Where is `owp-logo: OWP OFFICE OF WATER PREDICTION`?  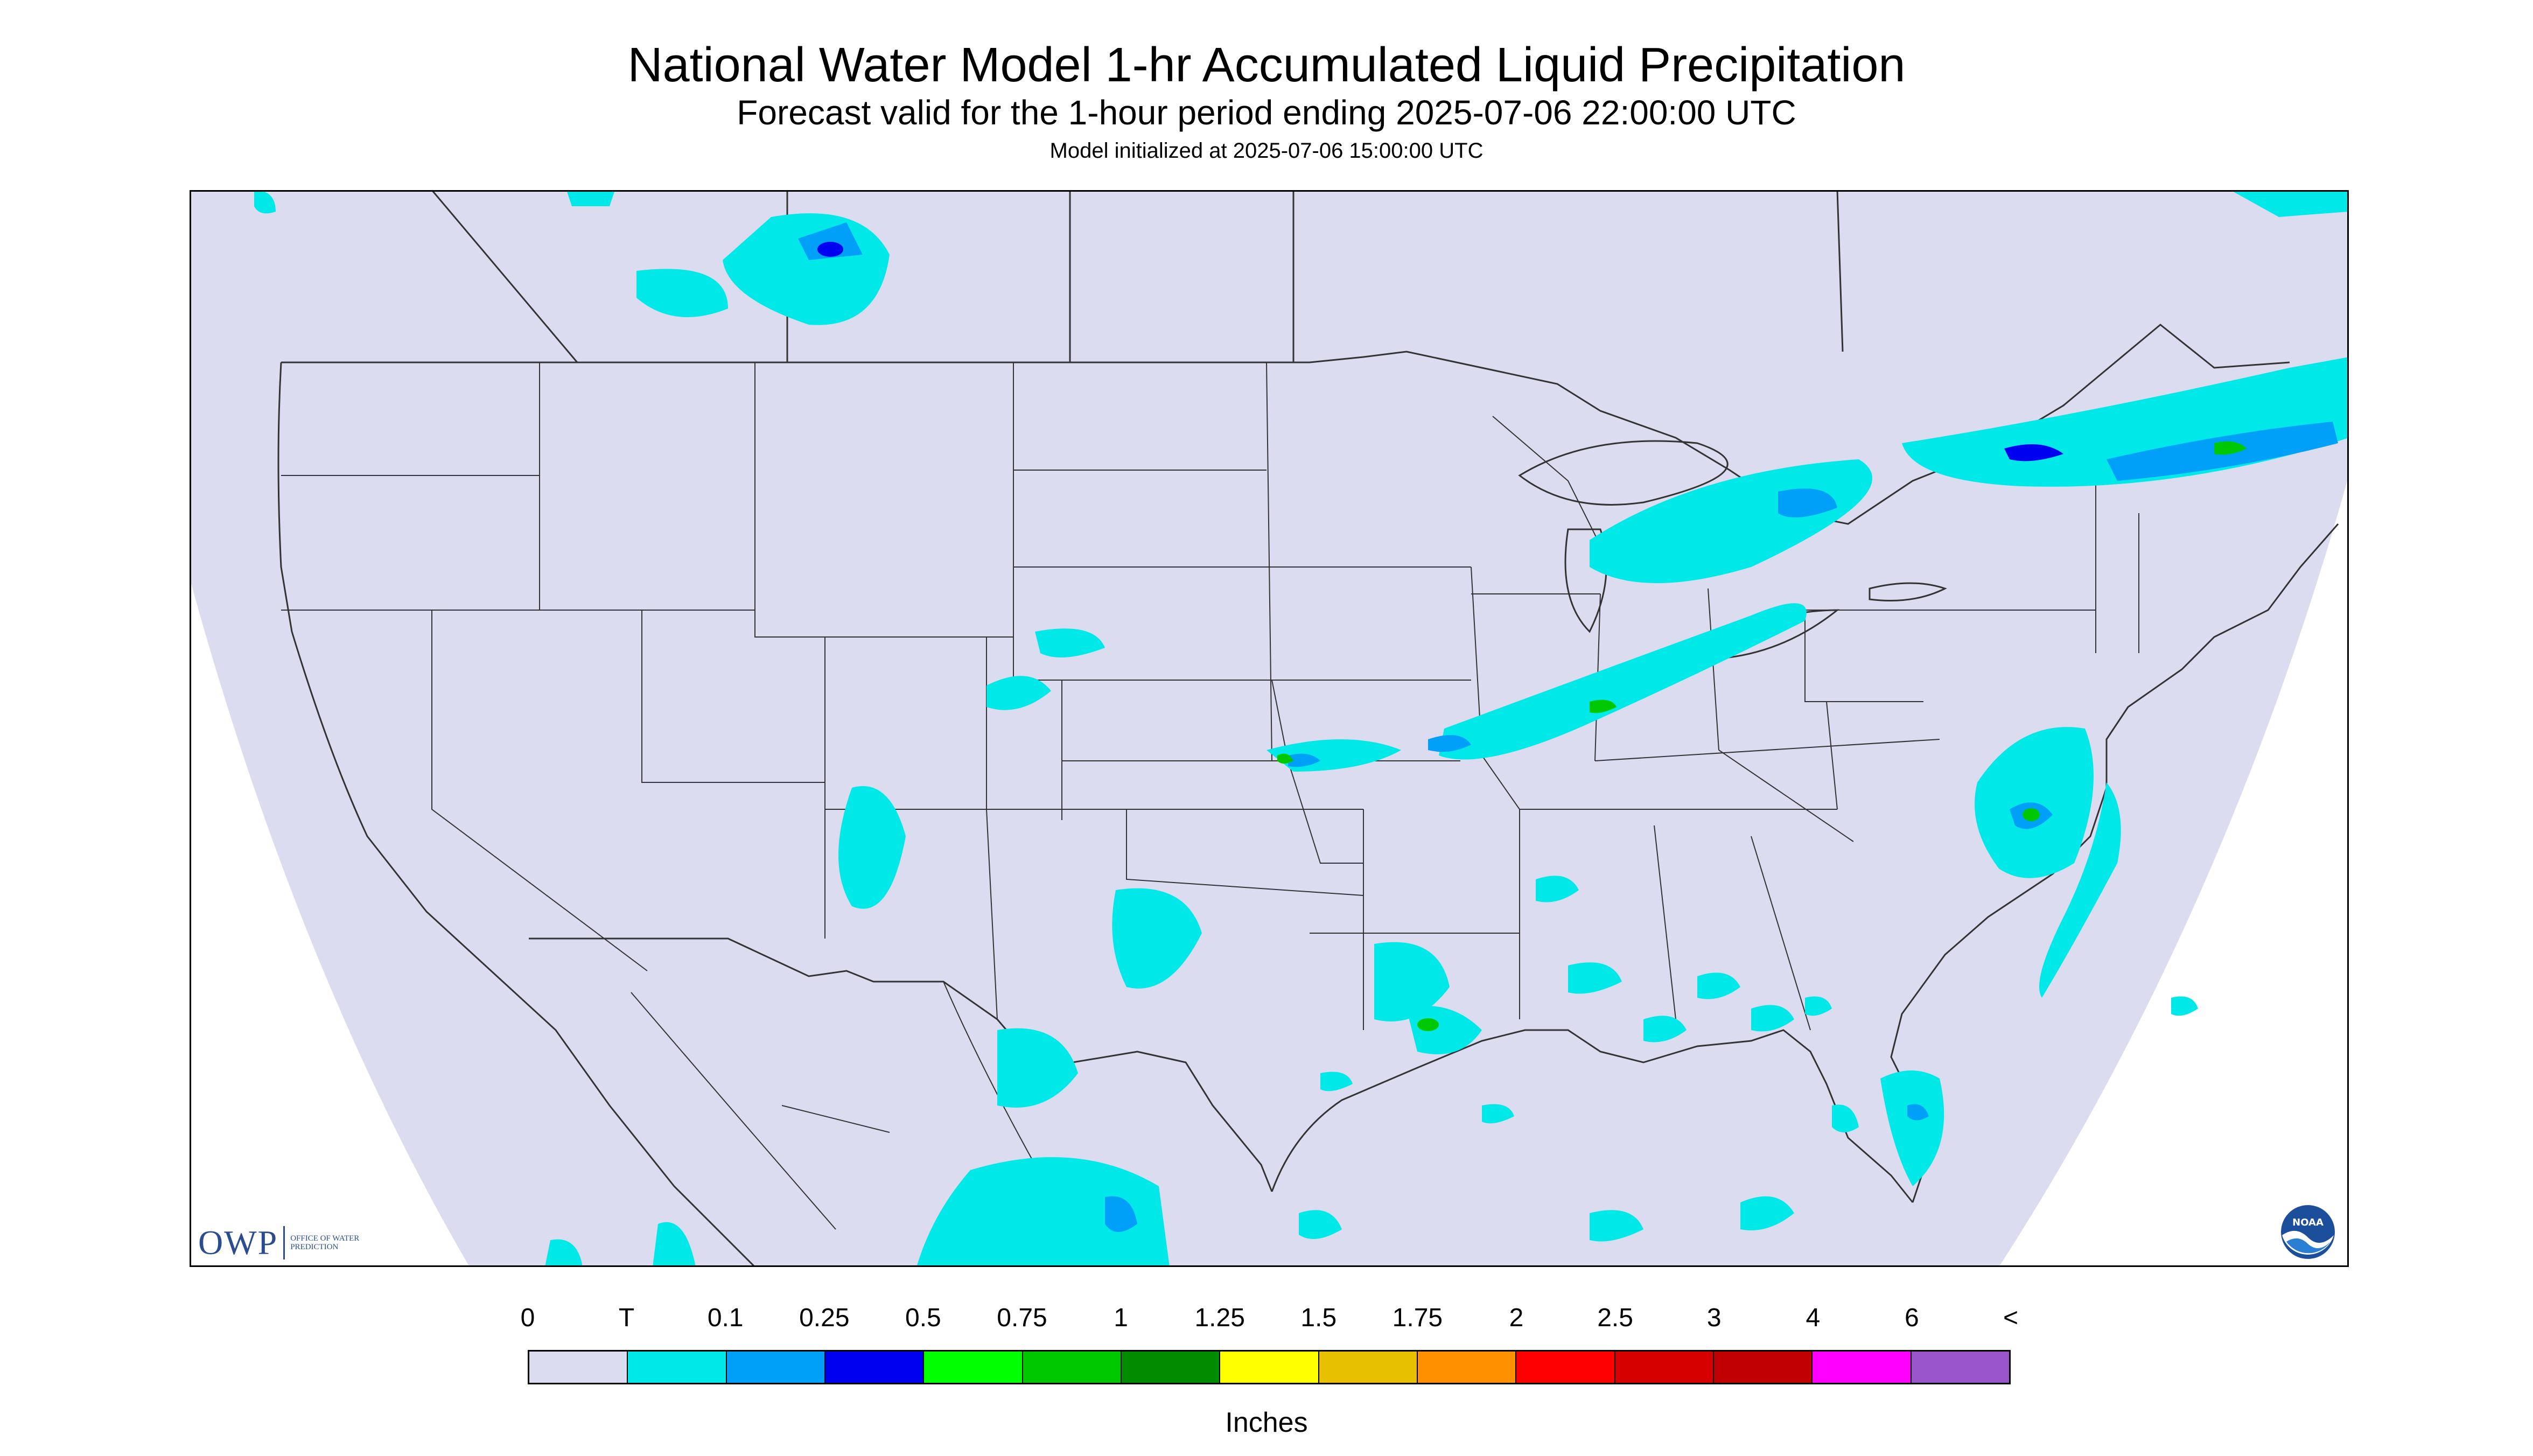 owp-logo: OWP OFFICE OF WATER PREDICTION is located at coordinates (282, 1242).